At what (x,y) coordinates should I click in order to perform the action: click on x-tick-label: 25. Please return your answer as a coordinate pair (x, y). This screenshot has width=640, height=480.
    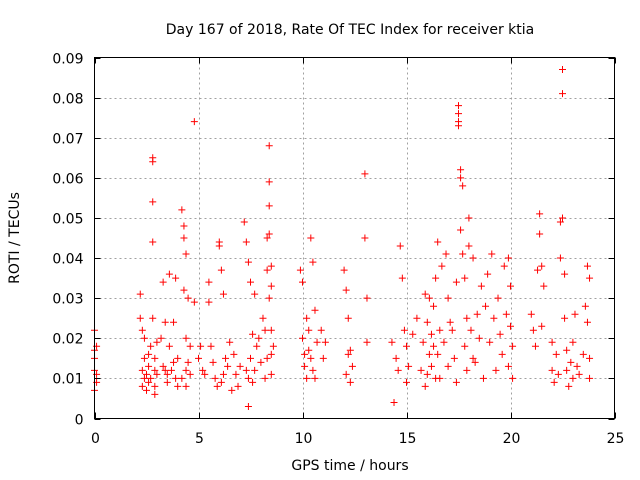
    Looking at the image, I should click on (616, 439).